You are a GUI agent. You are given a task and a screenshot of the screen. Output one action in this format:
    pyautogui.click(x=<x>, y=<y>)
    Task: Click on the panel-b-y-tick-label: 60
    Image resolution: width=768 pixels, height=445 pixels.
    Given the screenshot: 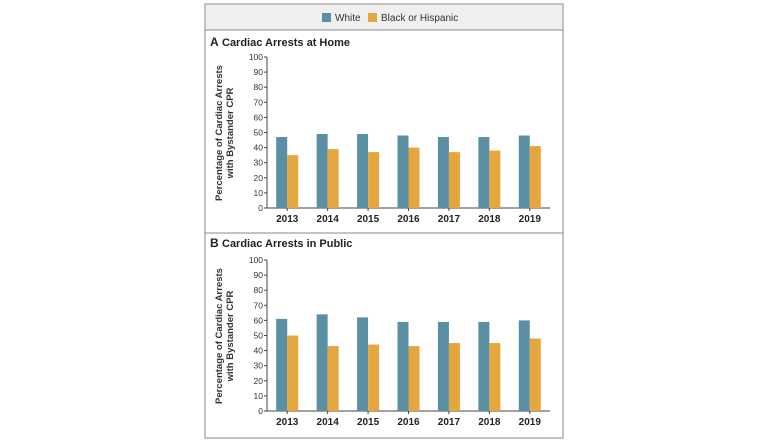 What is the action you would take?
    pyautogui.click(x=259, y=320)
    